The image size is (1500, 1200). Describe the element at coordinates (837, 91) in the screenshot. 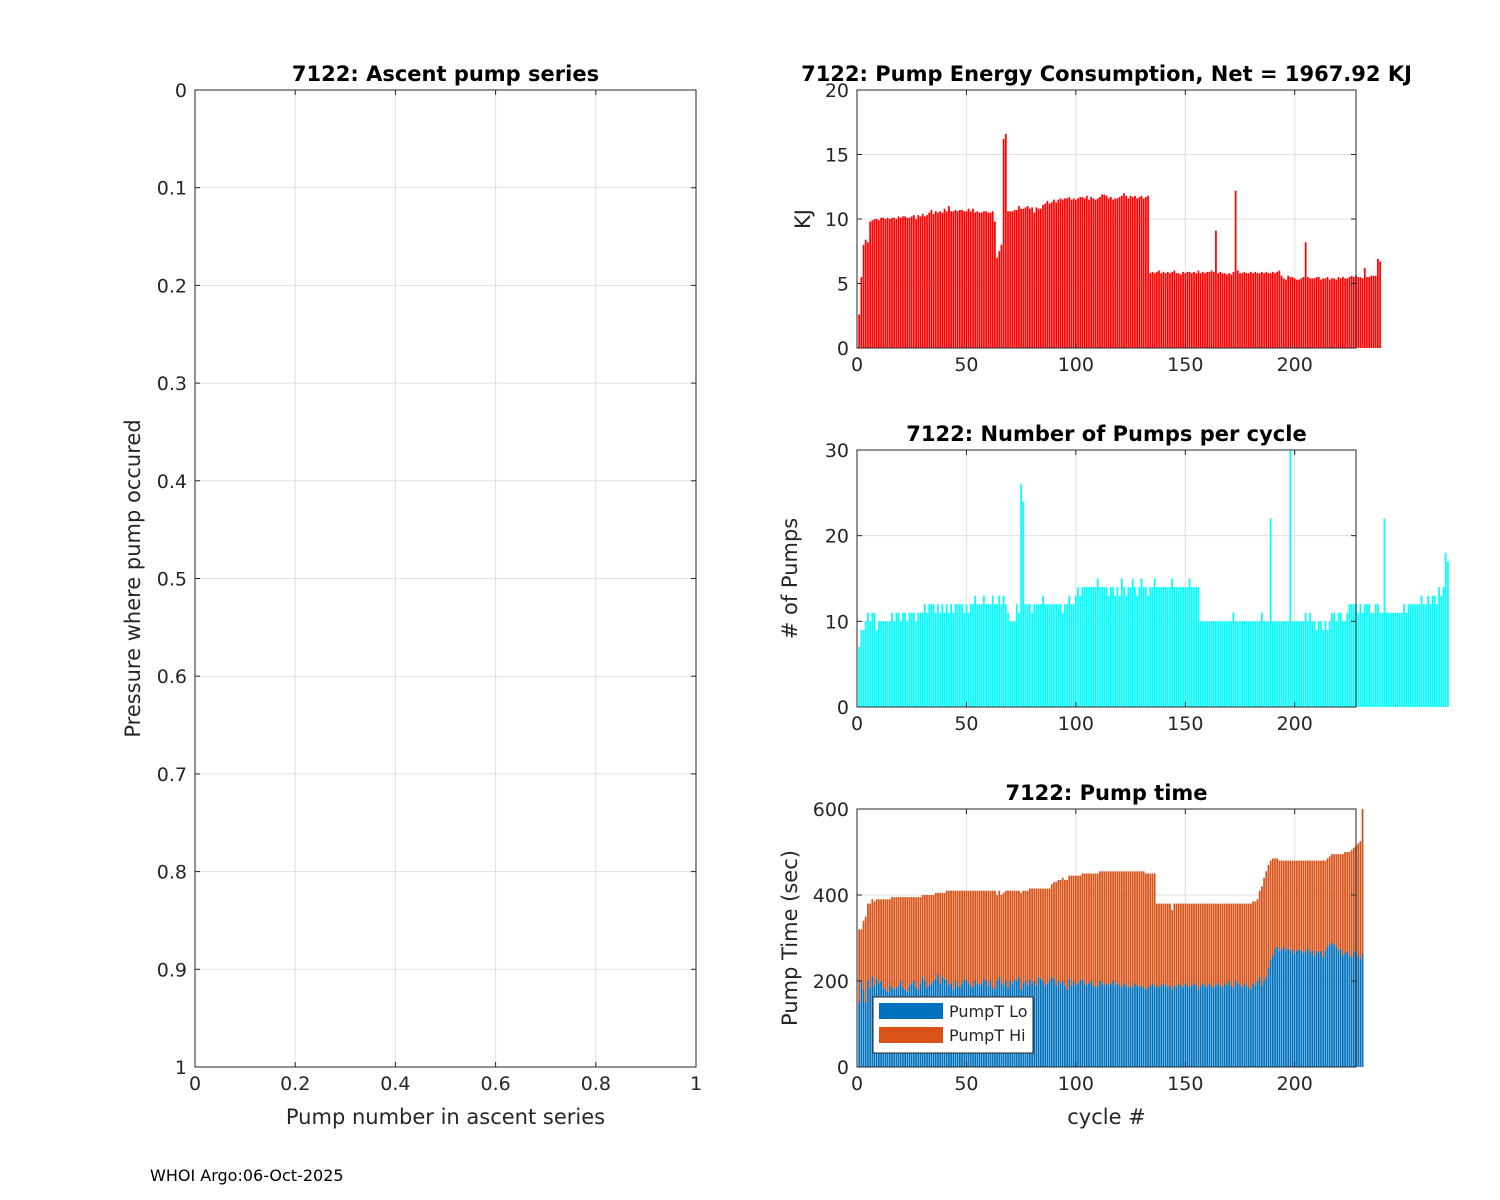

I see `energy-ytick-label-4: 20` at that location.